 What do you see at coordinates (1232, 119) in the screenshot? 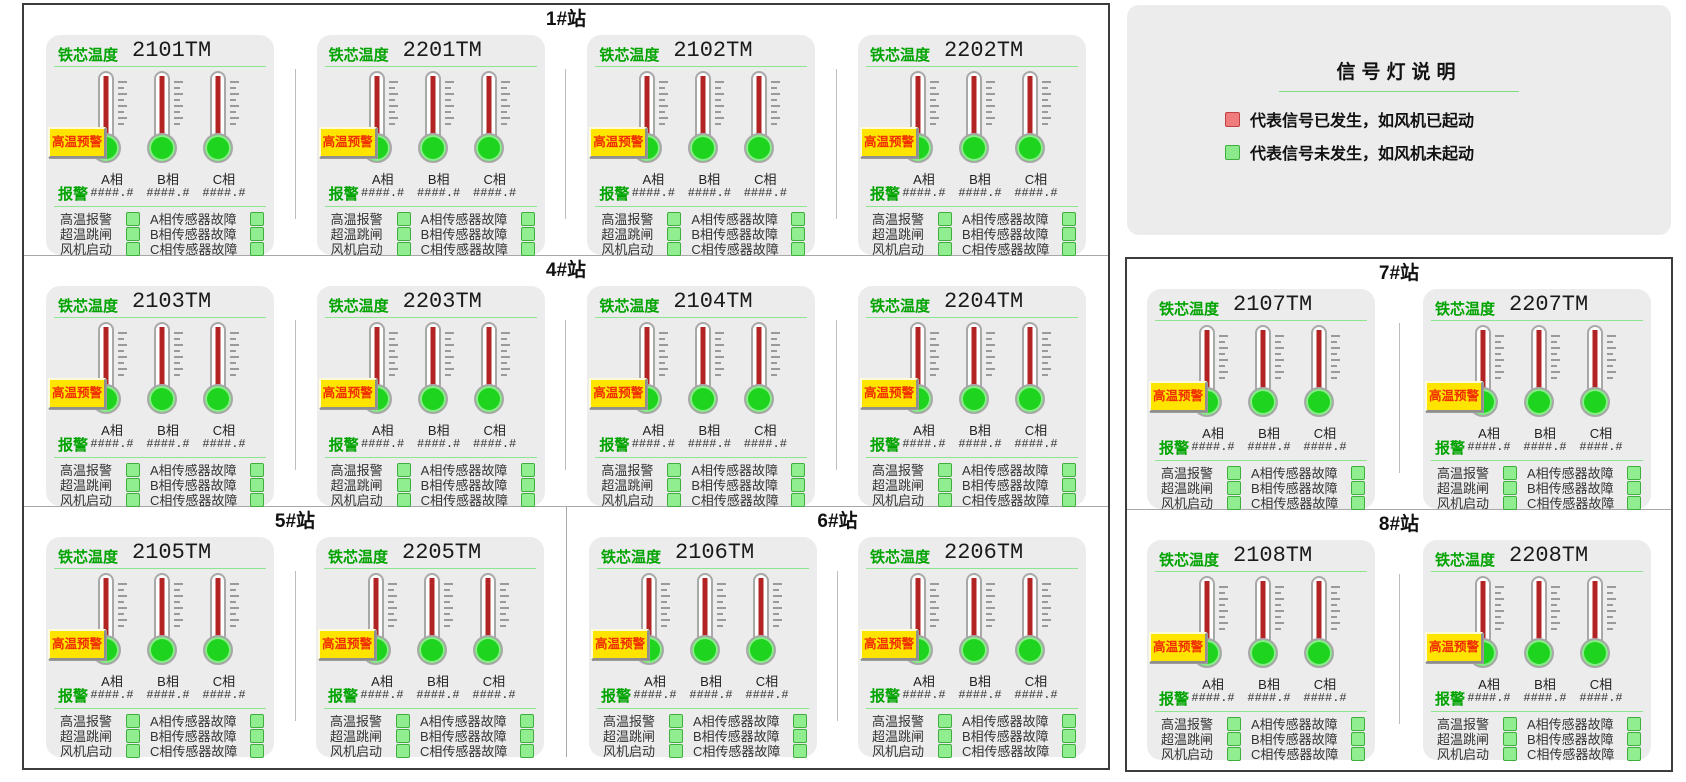
I see `signal-on-swatch` at bounding box center [1232, 119].